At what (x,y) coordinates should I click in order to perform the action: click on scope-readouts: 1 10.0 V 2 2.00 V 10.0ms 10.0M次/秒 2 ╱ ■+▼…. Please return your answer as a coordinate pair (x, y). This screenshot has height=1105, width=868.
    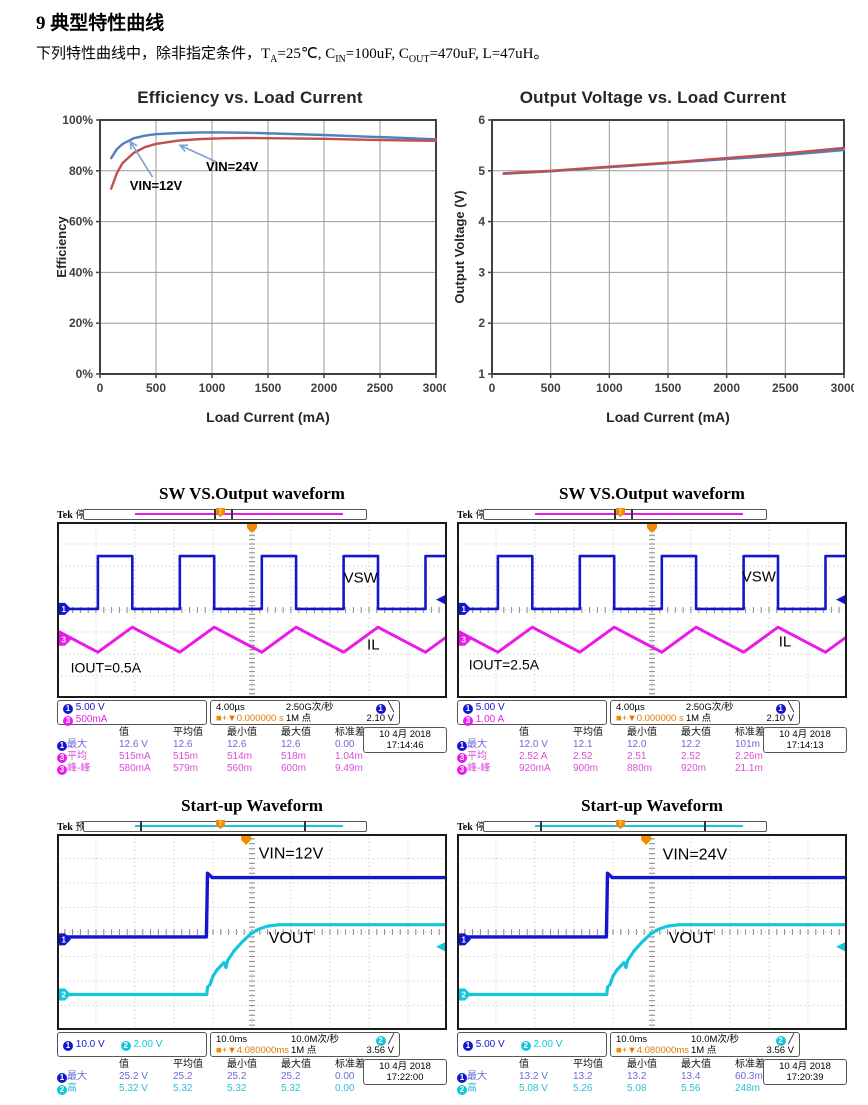
    Looking at the image, I should click on (252, 1063).